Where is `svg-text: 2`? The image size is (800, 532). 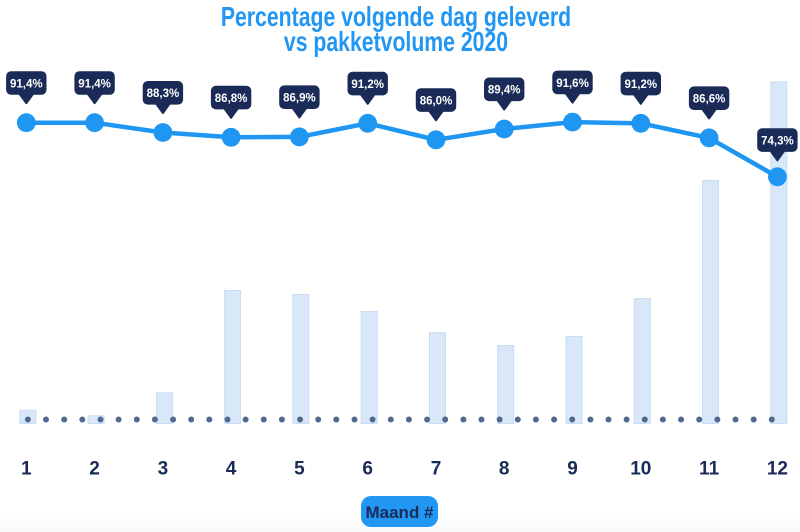
svg-text: 2 is located at coordinates (94, 469).